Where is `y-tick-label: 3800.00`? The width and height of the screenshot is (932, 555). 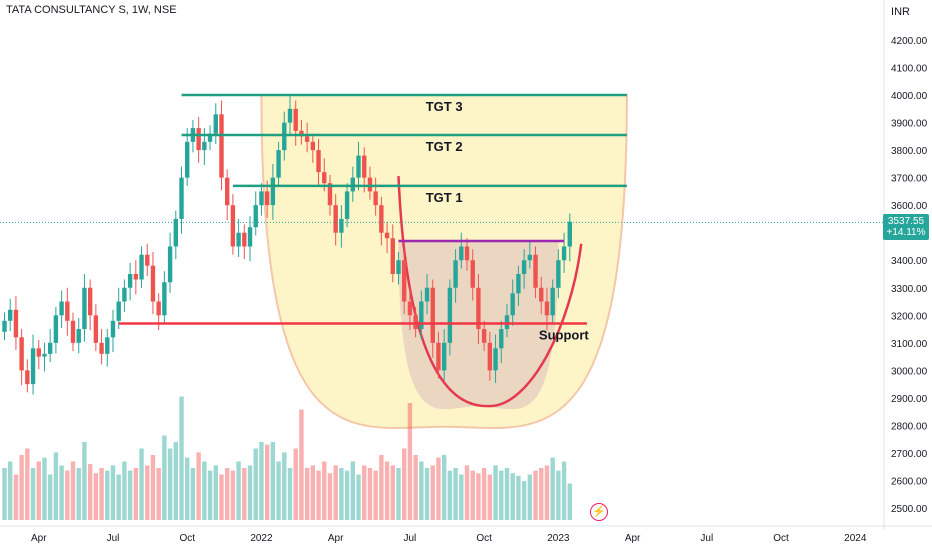 y-tick-label: 3800.00 is located at coordinates (909, 151).